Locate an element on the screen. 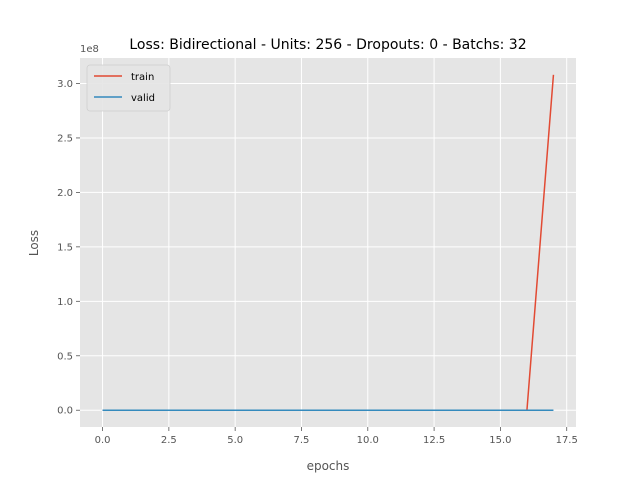  y-tick-label: 2.0 is located at coordinates (65, 193).